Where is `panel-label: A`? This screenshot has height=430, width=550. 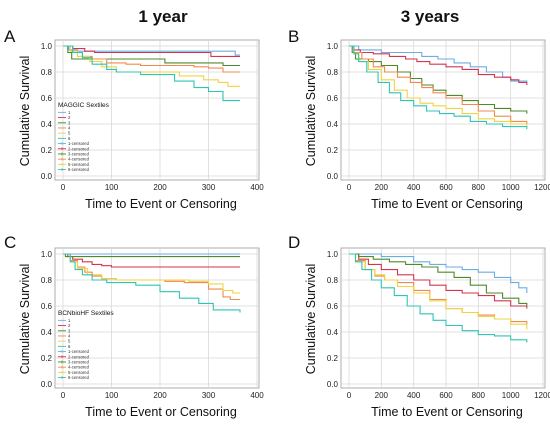 panel-label: A is located at coordinates (10, 36).